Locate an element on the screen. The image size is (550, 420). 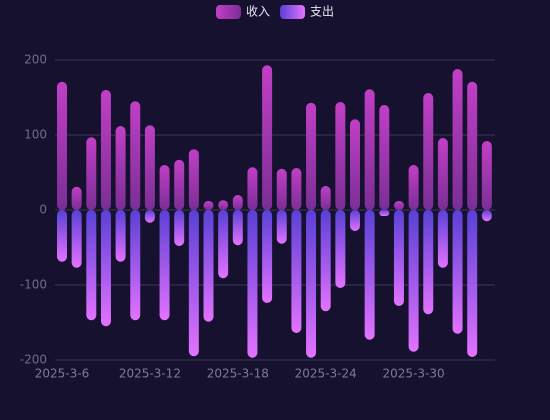
x-tick-label: 2025-3-30 is located at coordinates (414, 374).